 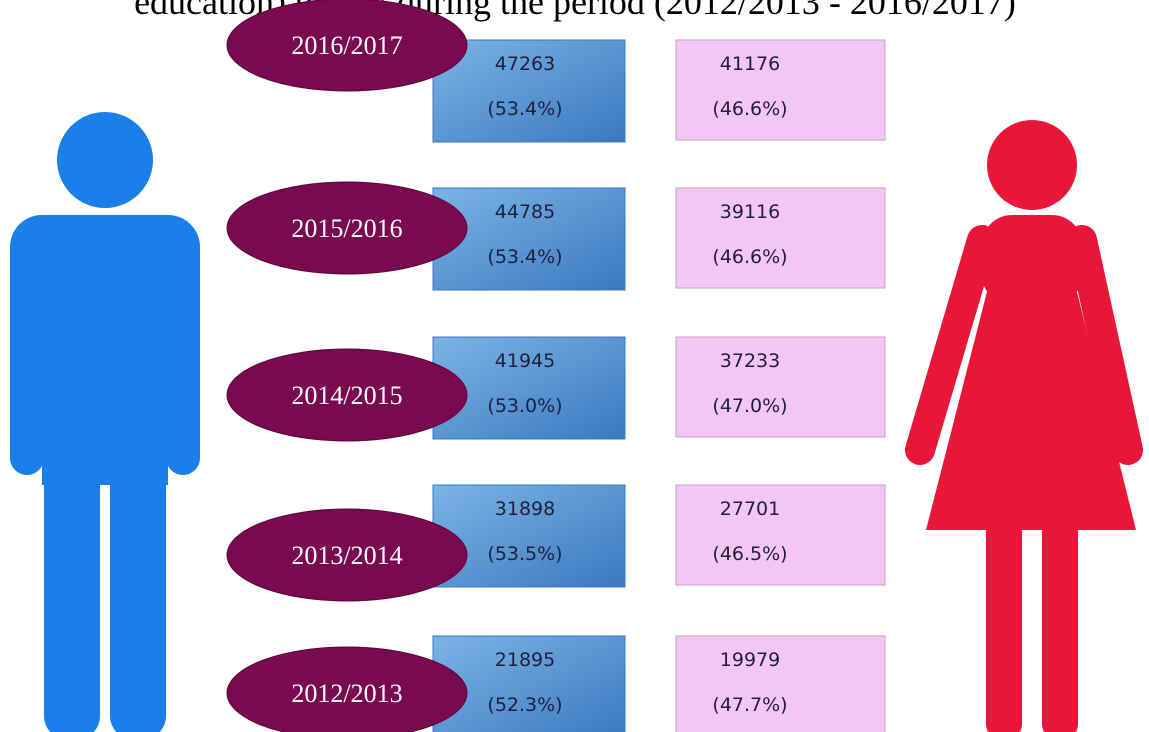 What do you see at coordinates (105, 422) in the screenshot?
I see `male-figure` at bounding box center [105, 422].